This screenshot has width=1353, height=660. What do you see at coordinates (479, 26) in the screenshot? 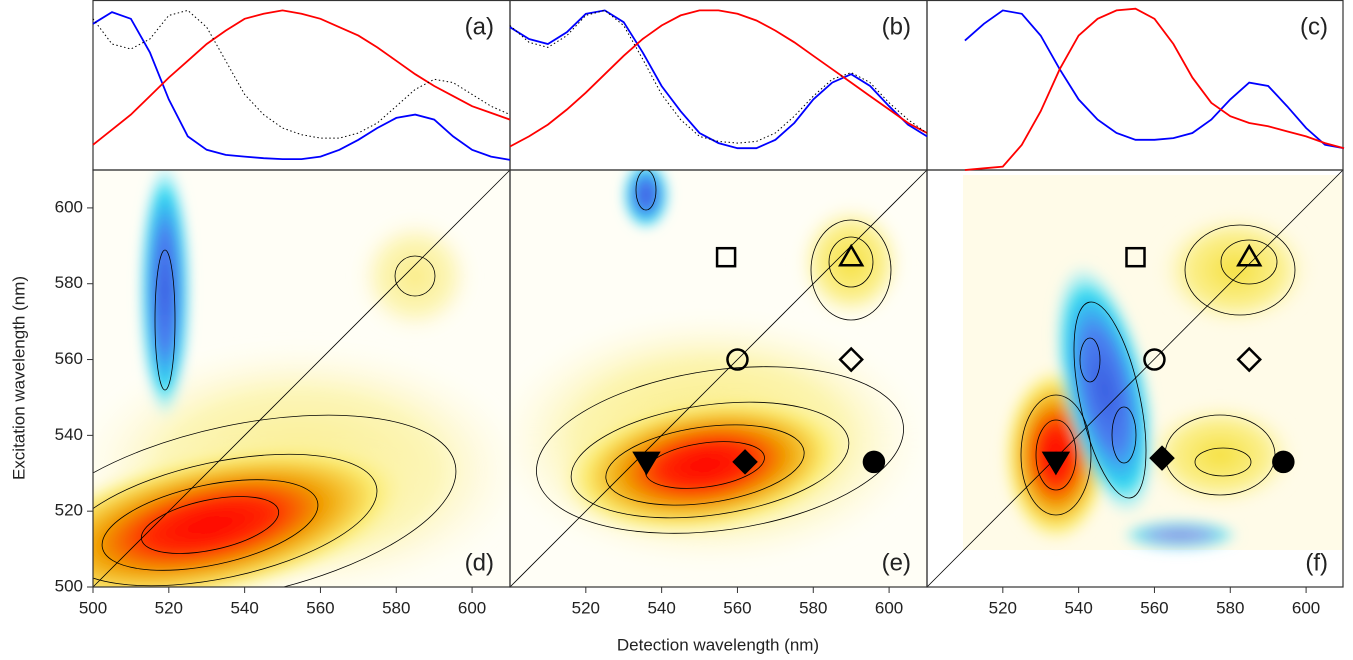
I see `panel-label: (a)` at bounding box center [479, 26].